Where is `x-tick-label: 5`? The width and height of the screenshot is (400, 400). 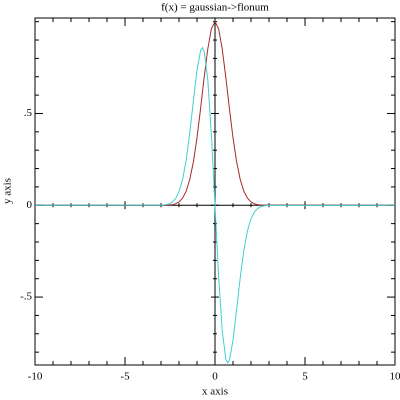 x-tick-label: 5 is located at coordinates (305, 377).